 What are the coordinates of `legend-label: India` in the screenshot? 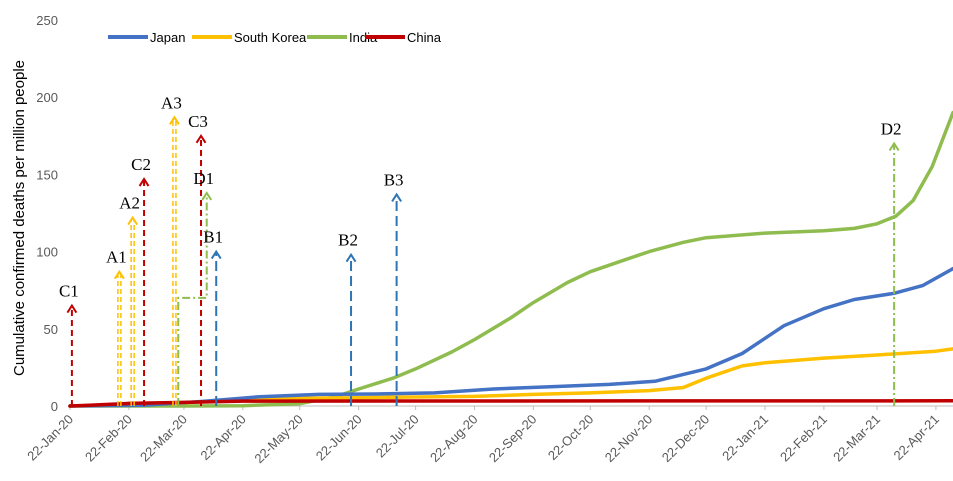 It's located at (363, 37).